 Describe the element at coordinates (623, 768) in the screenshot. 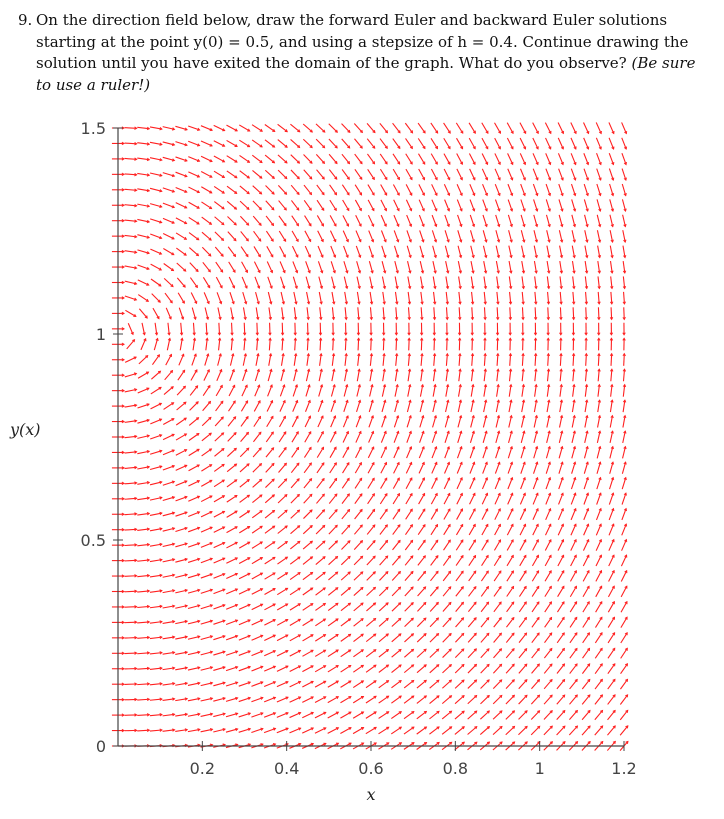

I see `x-tick-label: 1.2` at that location.